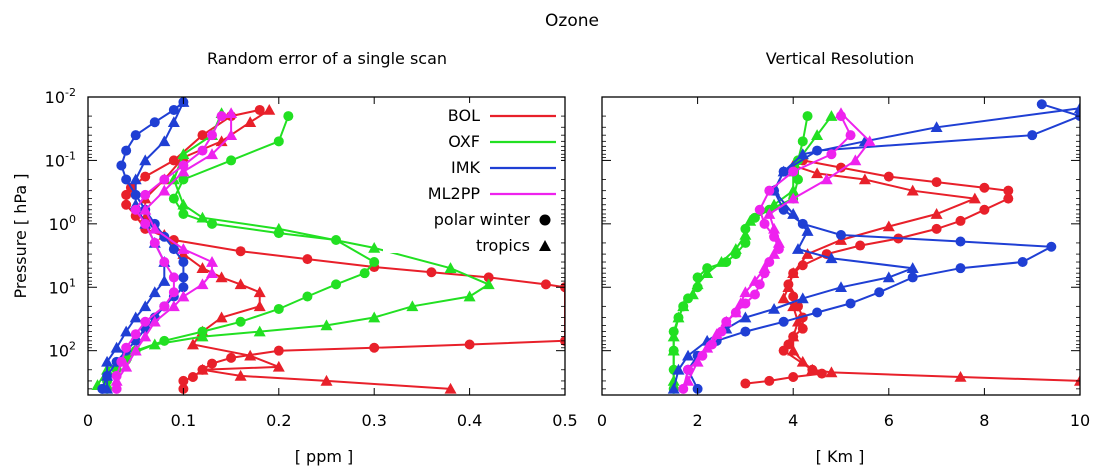 Image resolution: width=1096 pixels, height=470 pixels. What do you see at coordinates (545, 245) in the screenshot?
I see `legend-triangle-marker` at bounding box center [545, 245].